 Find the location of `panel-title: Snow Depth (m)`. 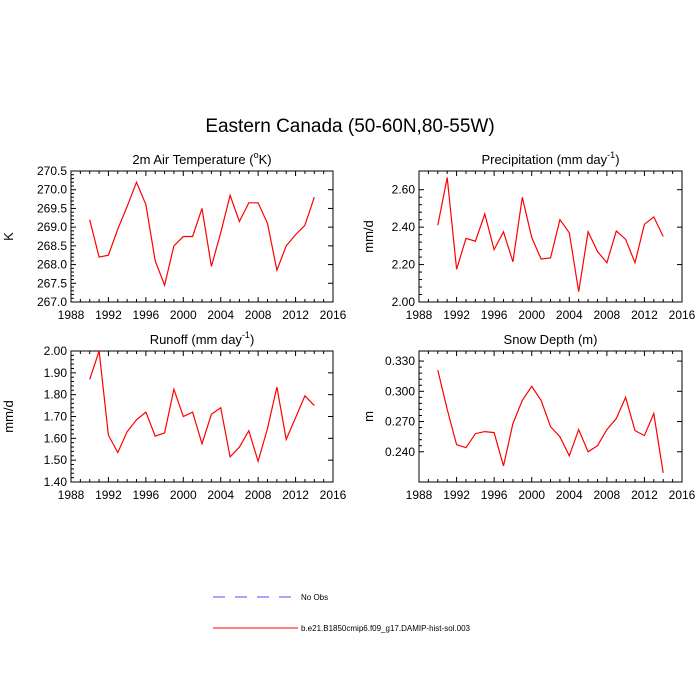

panel-title: Snow Depth (m) is located at coordinates (551, 339).